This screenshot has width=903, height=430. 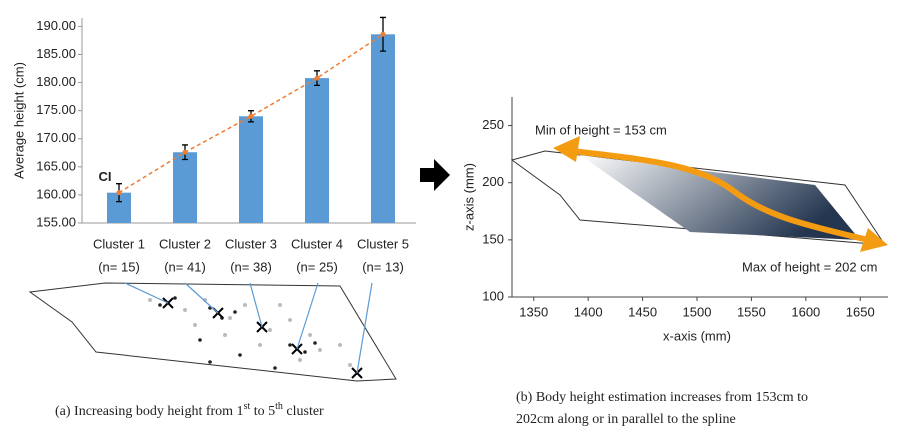 I want to click on points, so click(x=250, y=332).